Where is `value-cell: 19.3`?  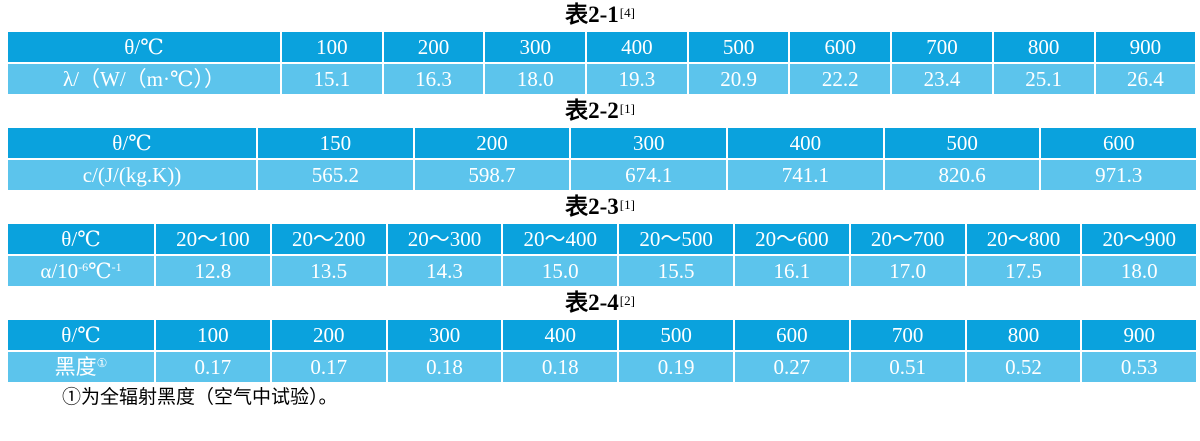 value-cell: 19.3 is located at coordinates (637, 79).